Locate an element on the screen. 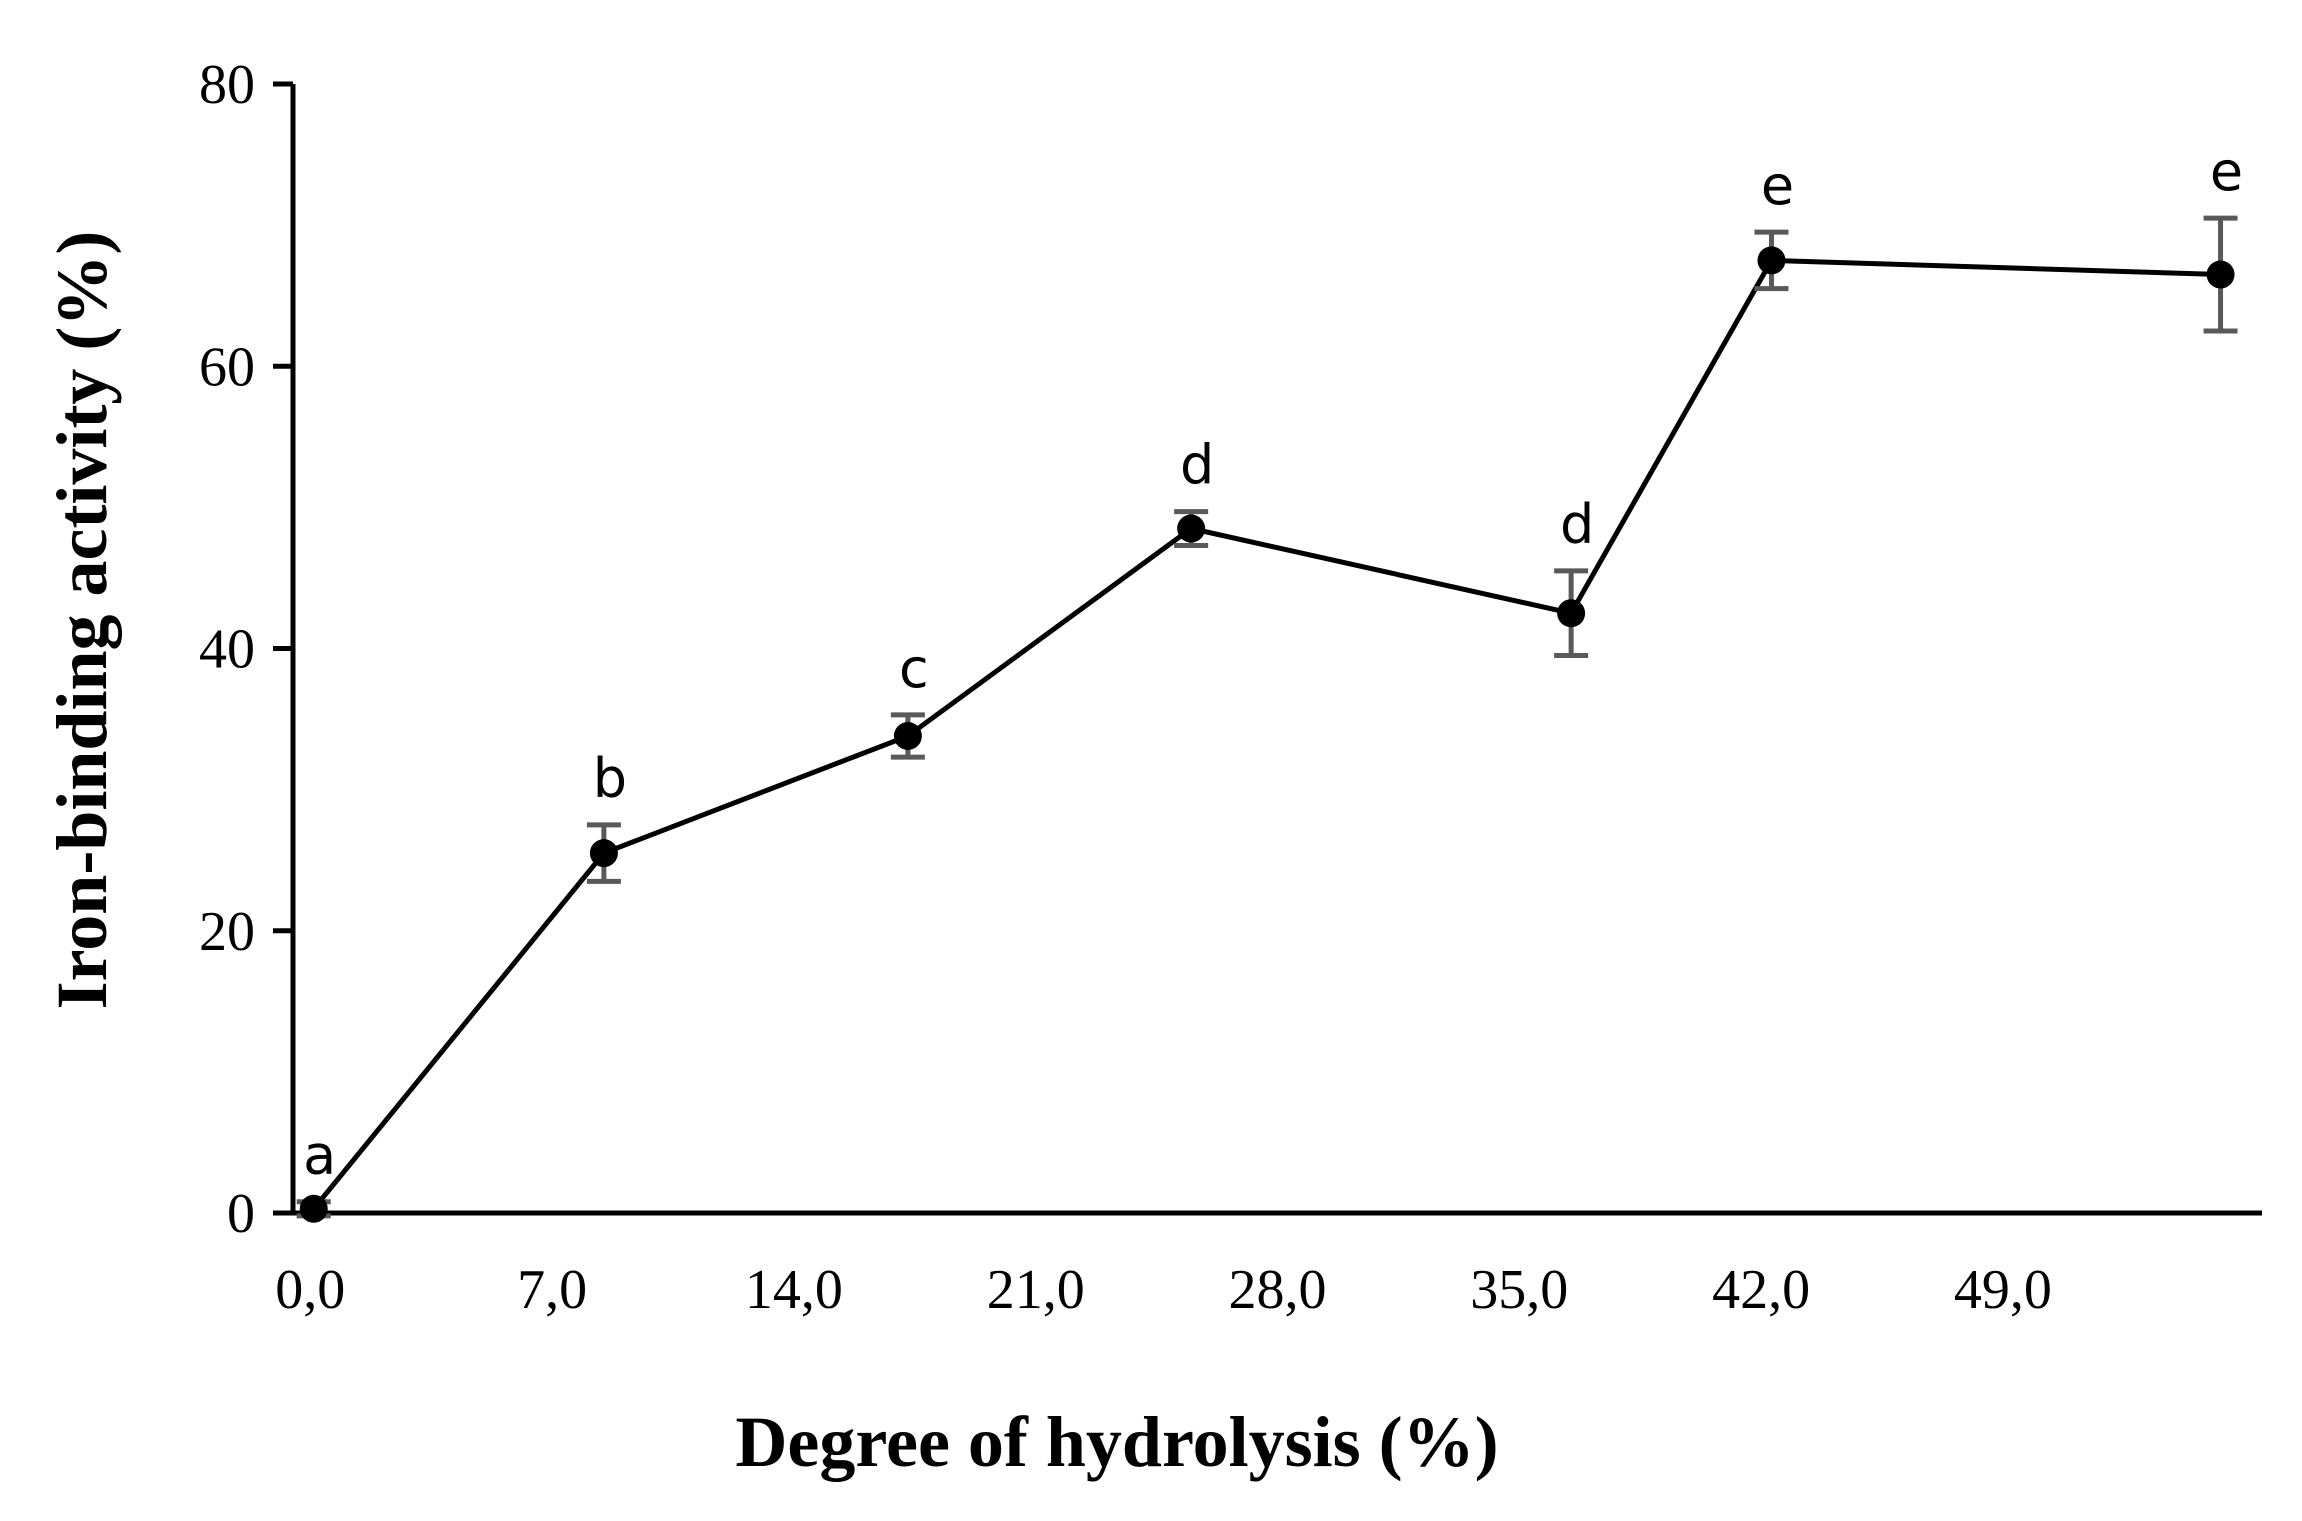 The height and width of the screenshot is (1521, 2302). x-tick-label: 14,0 is located at coordinates (794, 1290).